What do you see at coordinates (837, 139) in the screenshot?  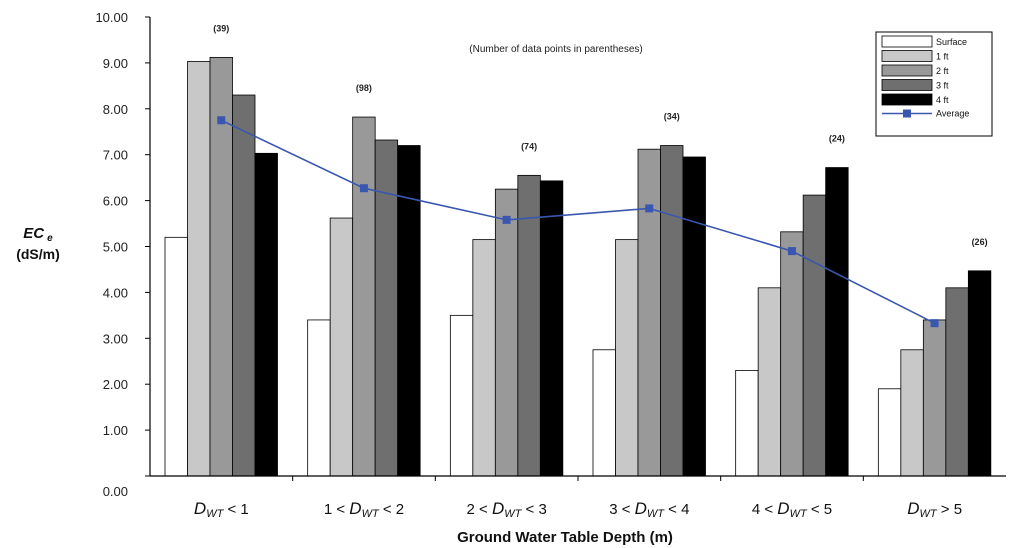 I see `count-label: (24)` at bounding box center [837, 139].